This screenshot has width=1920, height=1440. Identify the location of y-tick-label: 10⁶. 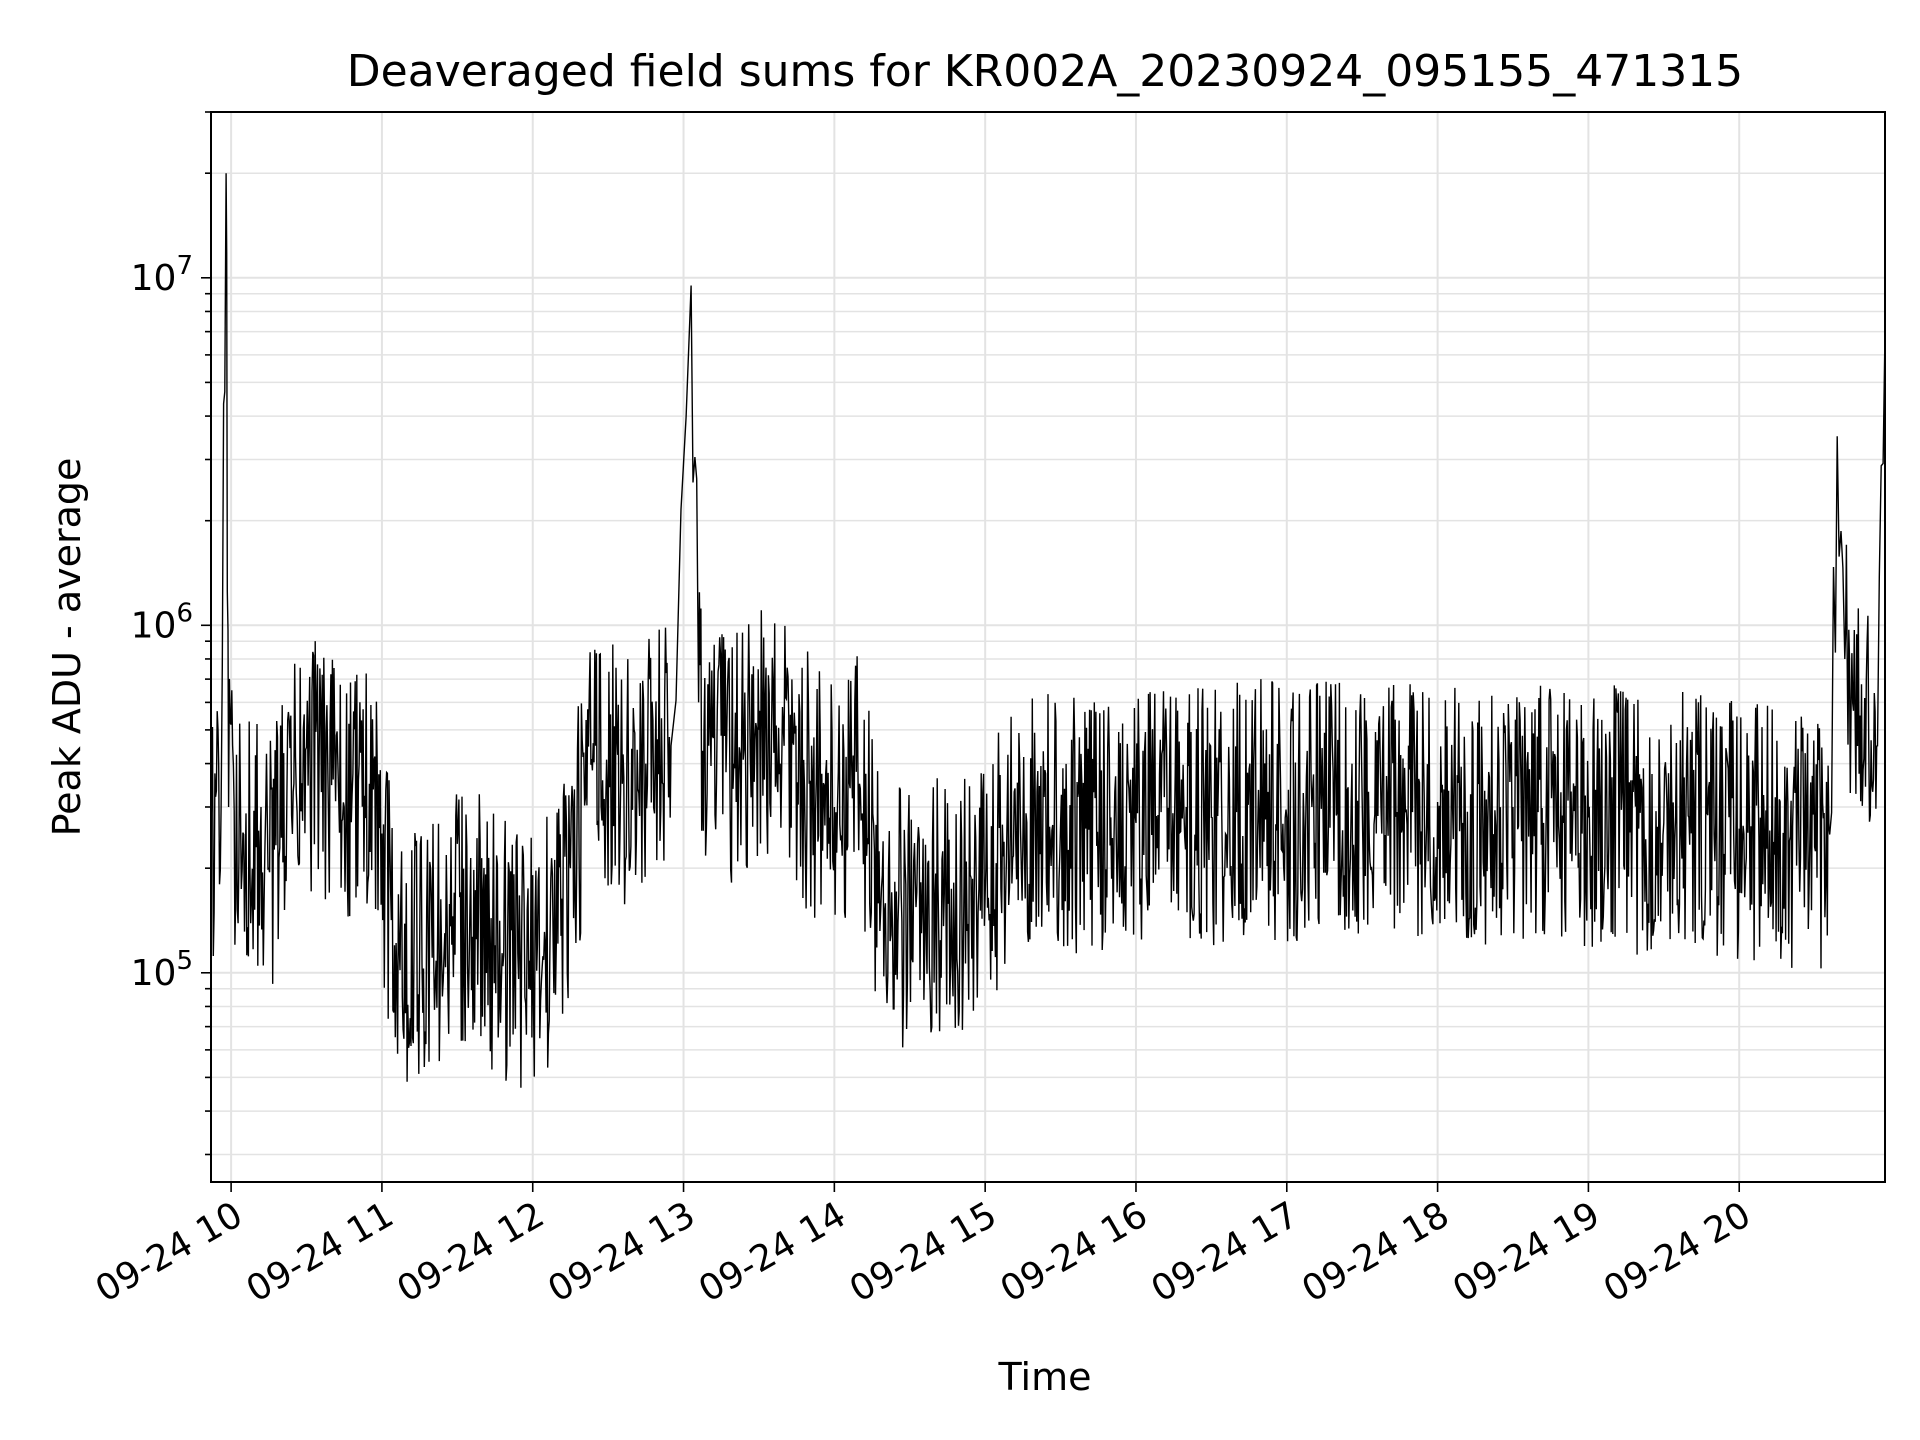
(162, 622).